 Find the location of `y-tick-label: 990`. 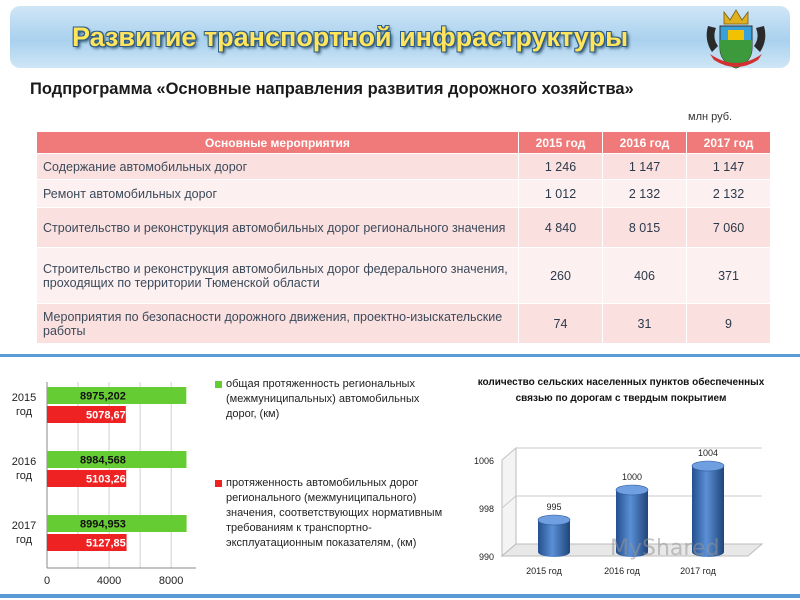

y-tick-label: 990 is located at coordinates (486, 557).